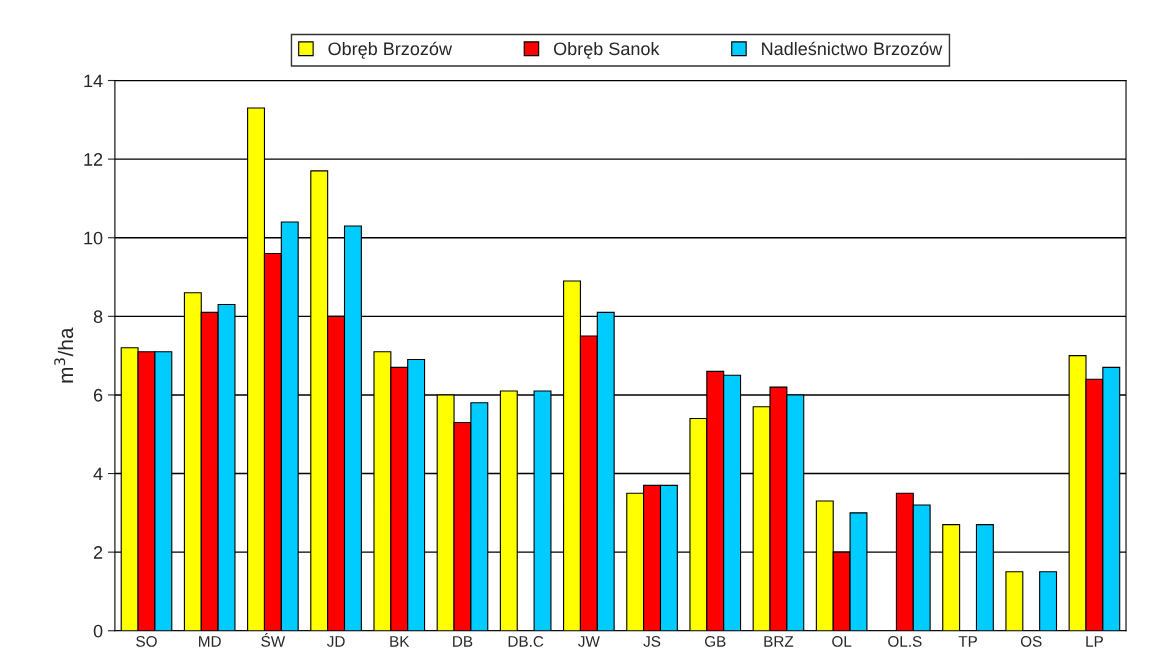 This screenshot has height=671, width=1149. Describe the element at coordinates (967, 641) in the screenshot. I see `x-tick-label: TP` at that location.